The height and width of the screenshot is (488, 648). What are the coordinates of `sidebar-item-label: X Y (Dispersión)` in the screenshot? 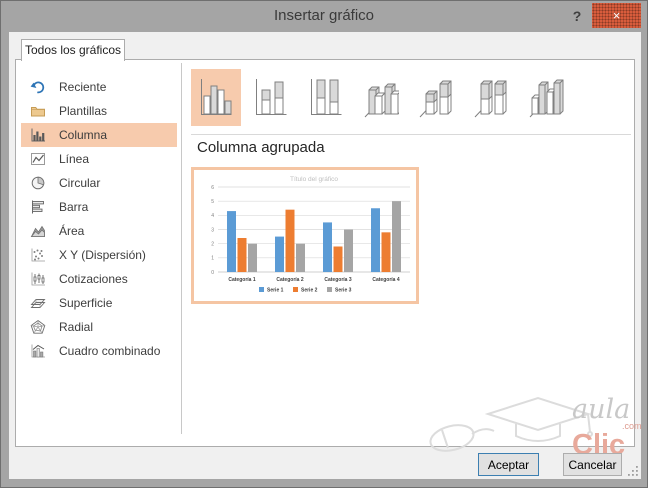 It's located at (102, 255).